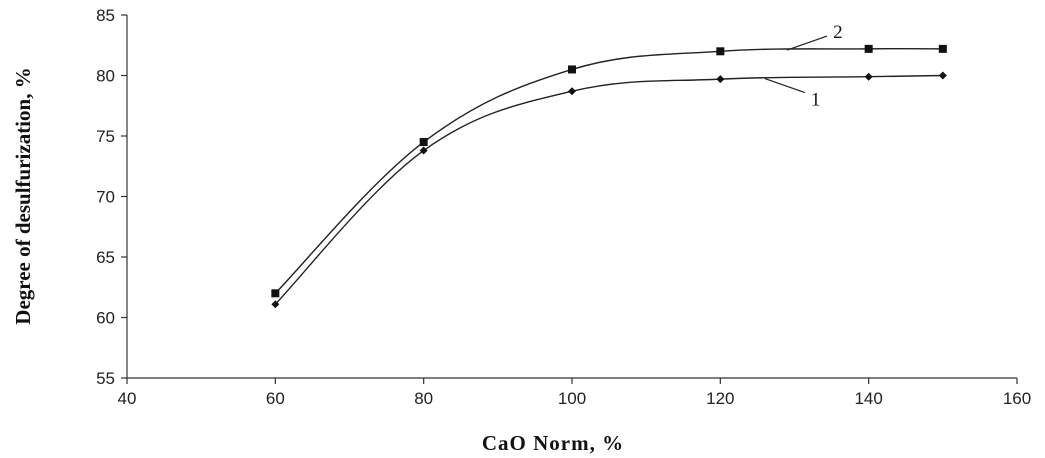 This screenshot has height=458, width=1045. What do you see at coordinates (105, 197) in the screenshot?
I see `y-tick-label: 70` at bounding box center [105, 197].